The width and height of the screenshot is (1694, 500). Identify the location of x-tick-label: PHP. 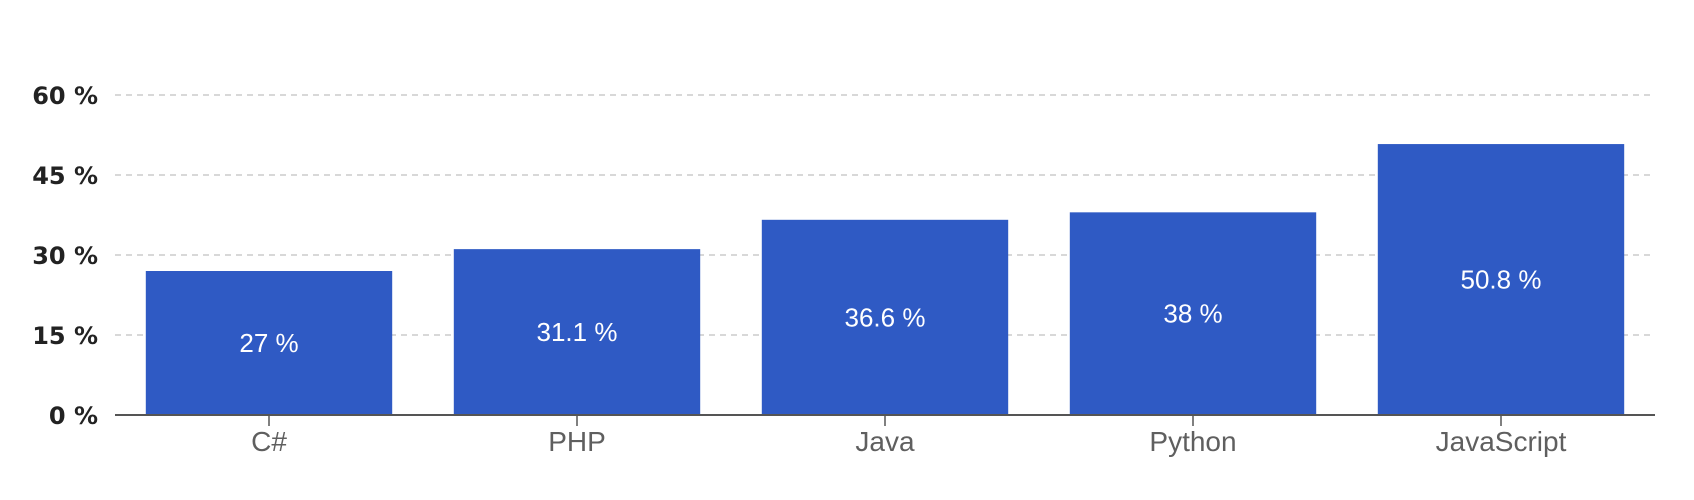
(577, 441).